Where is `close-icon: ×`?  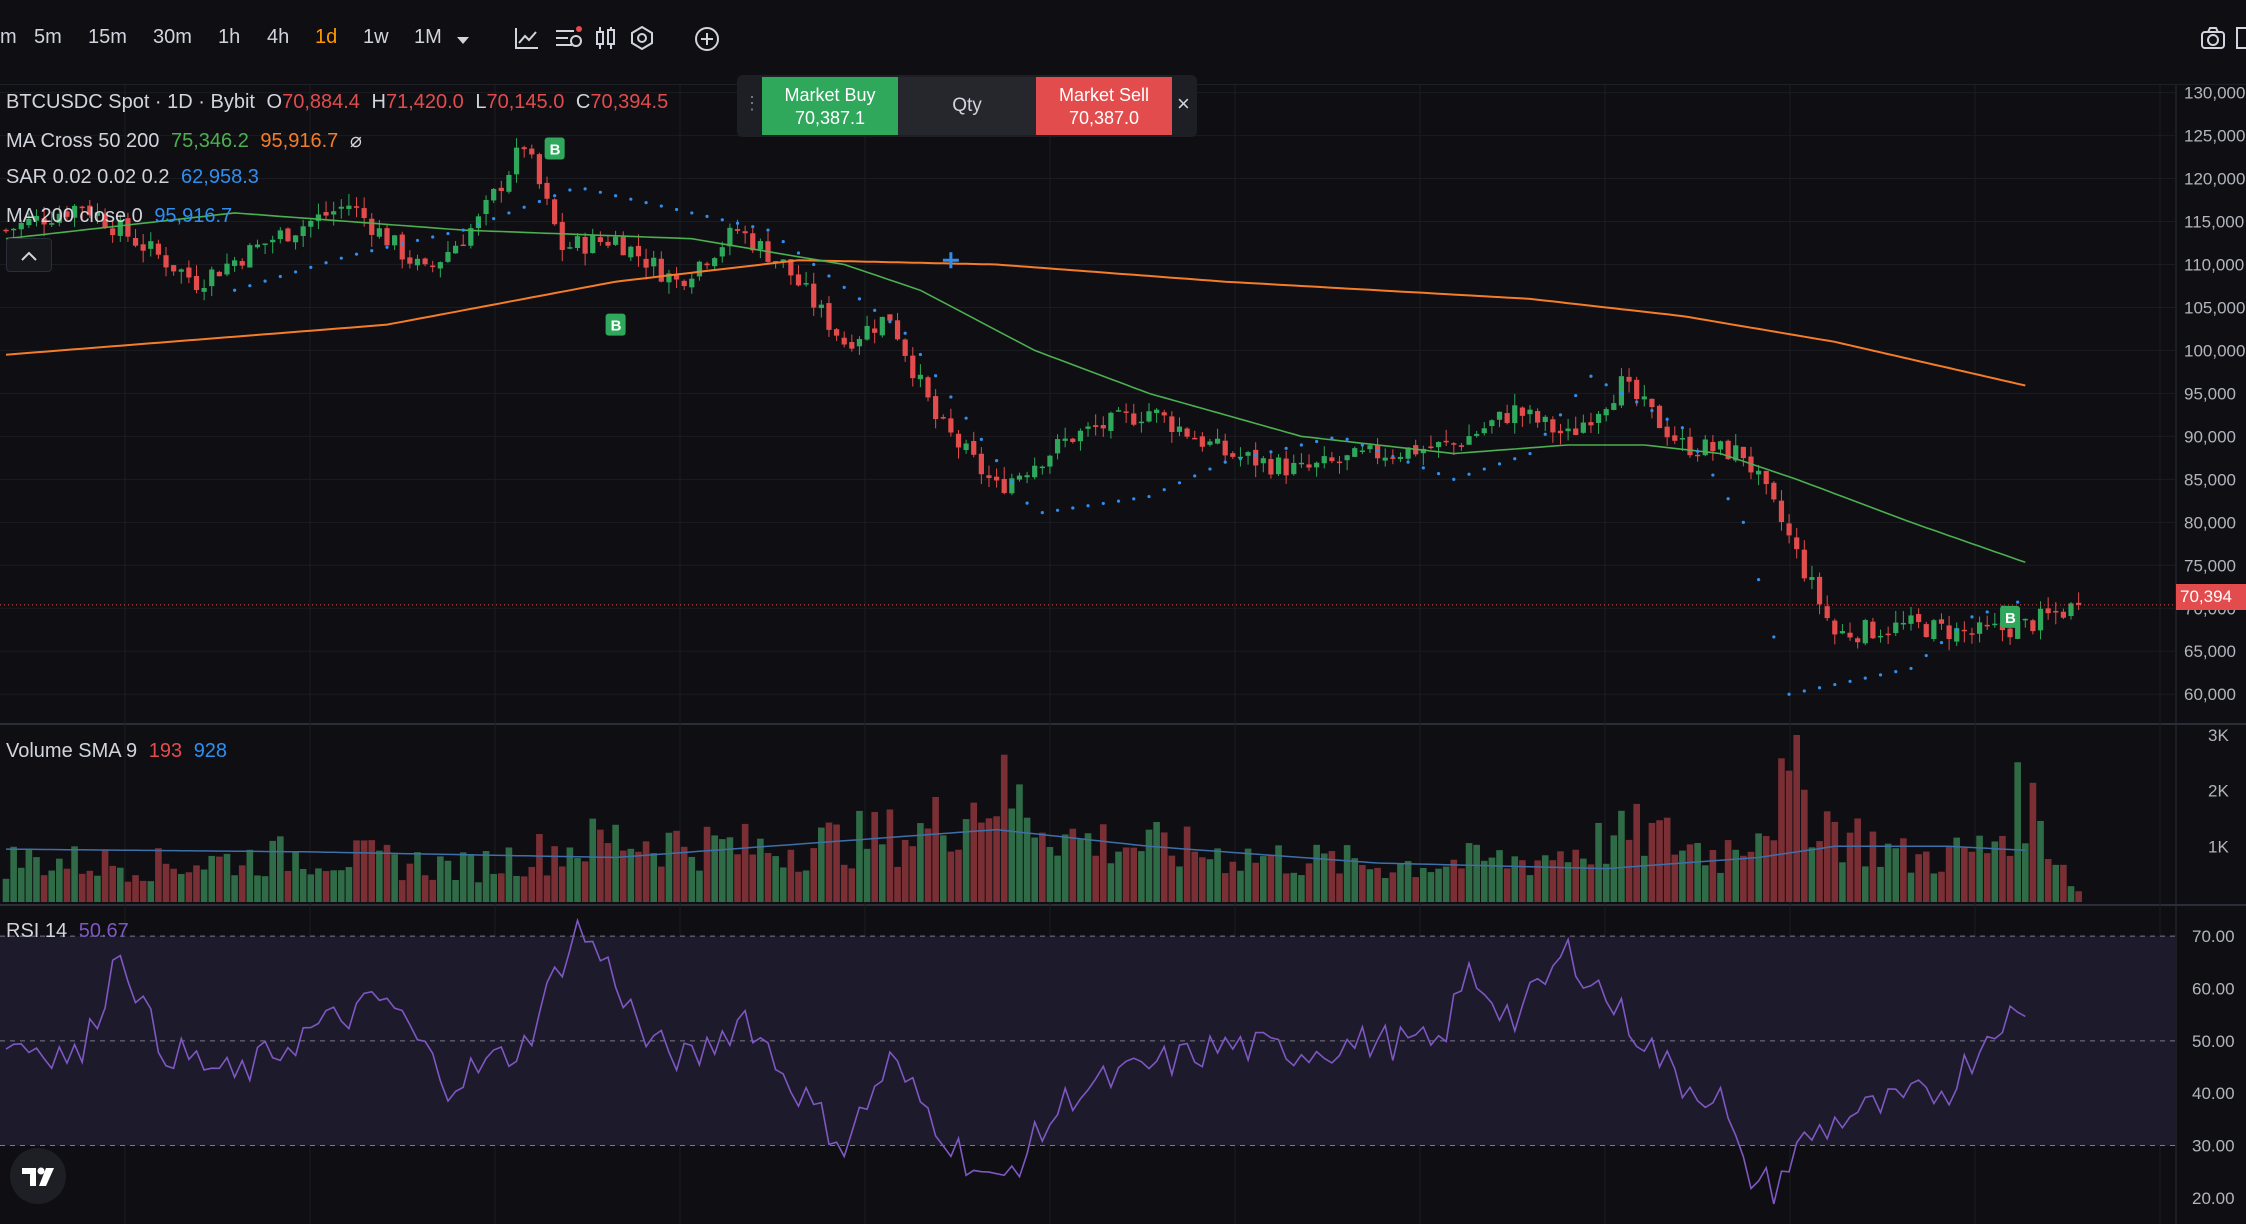 close-icon: × is located at coordinates (1183, 103).